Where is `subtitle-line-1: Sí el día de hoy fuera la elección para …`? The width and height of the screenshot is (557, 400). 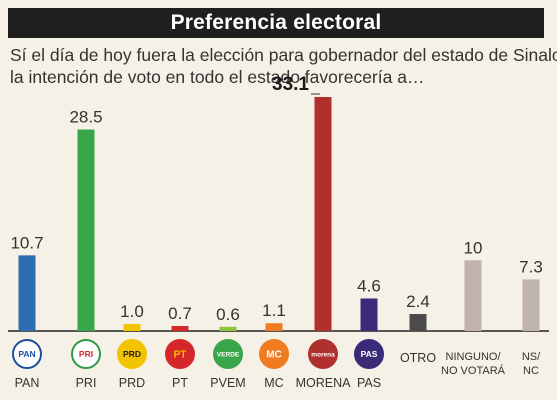 subtitle-line-1: Sí el día de hoy fuera la elección para … is located at coordinates (283, 55).